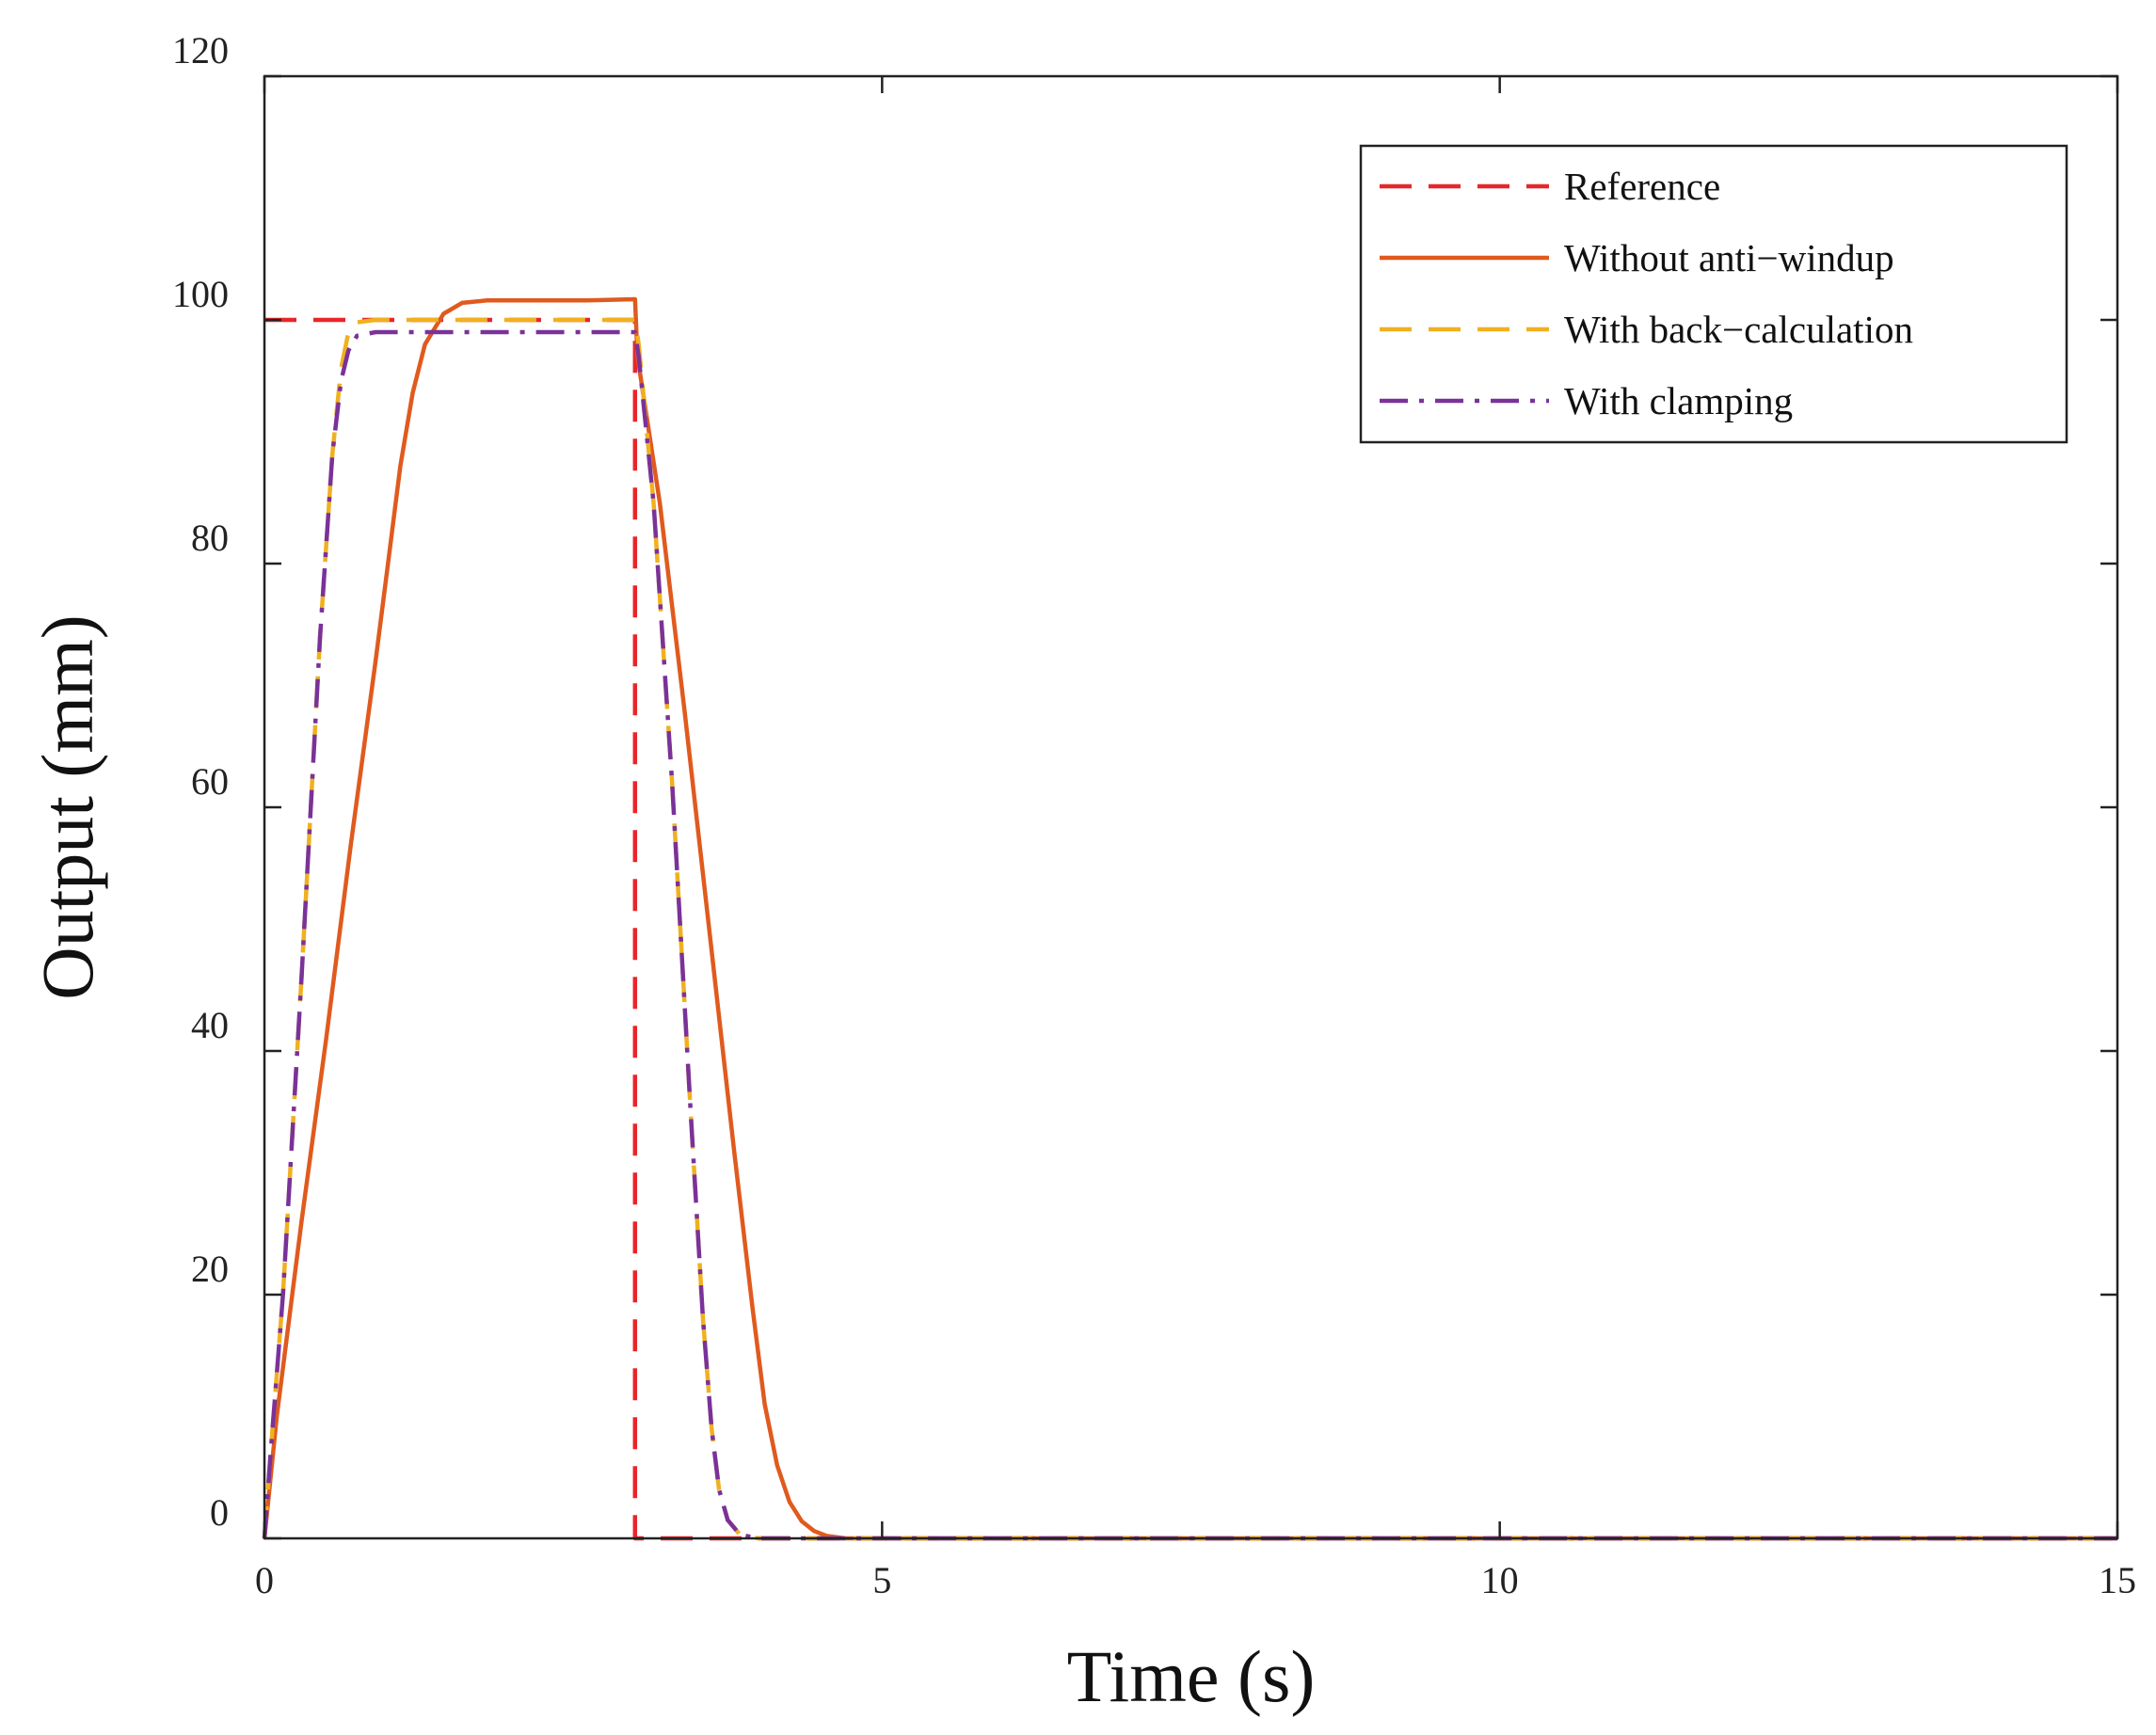  I want to click on x-tick-label: 10, so click(1500, 1580).